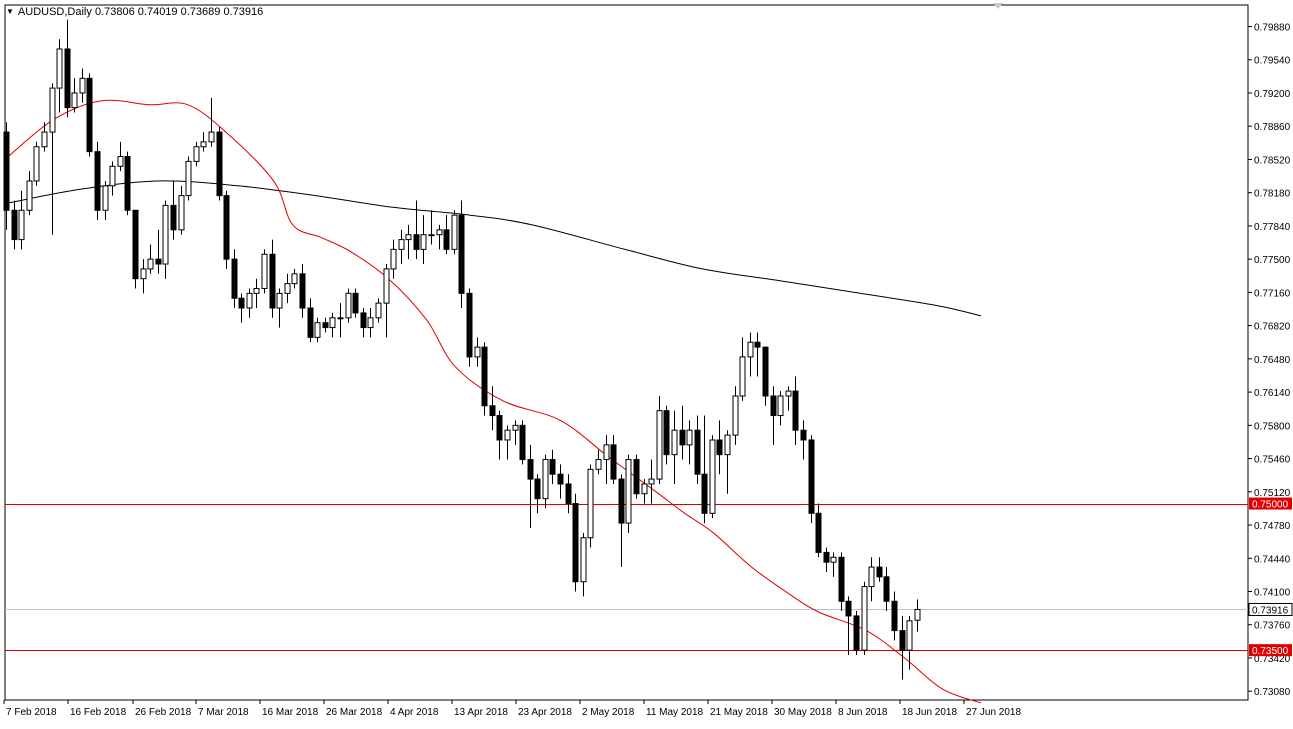  What do you see at coordinates (1270, 651) in the screenshot?
I see `level-price-label: 0.73500` at bounding box center [1270, 651].